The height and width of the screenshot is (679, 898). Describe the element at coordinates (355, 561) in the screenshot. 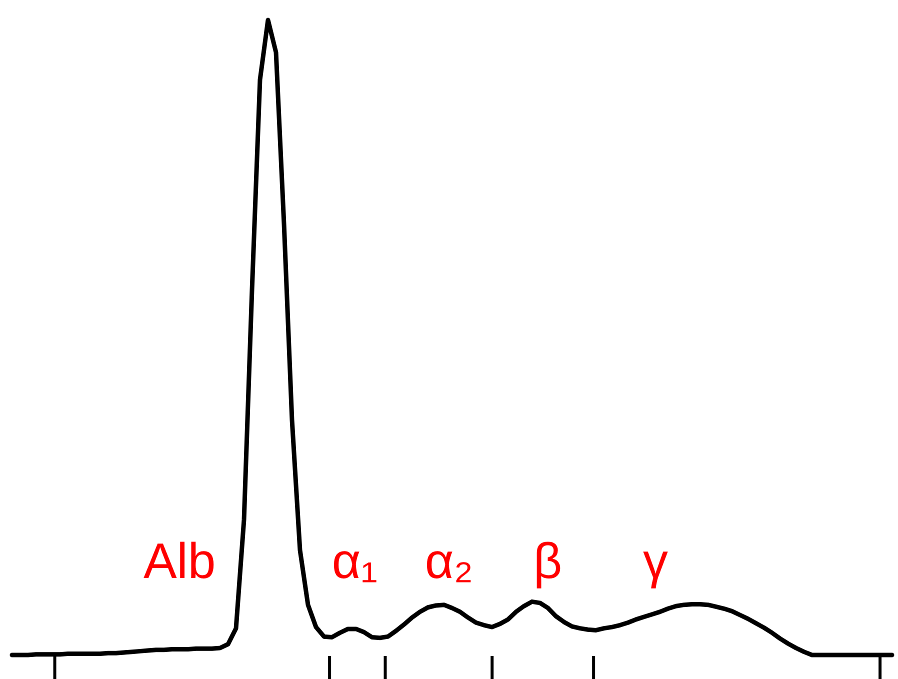

I see `annotation: α₁` at that location.